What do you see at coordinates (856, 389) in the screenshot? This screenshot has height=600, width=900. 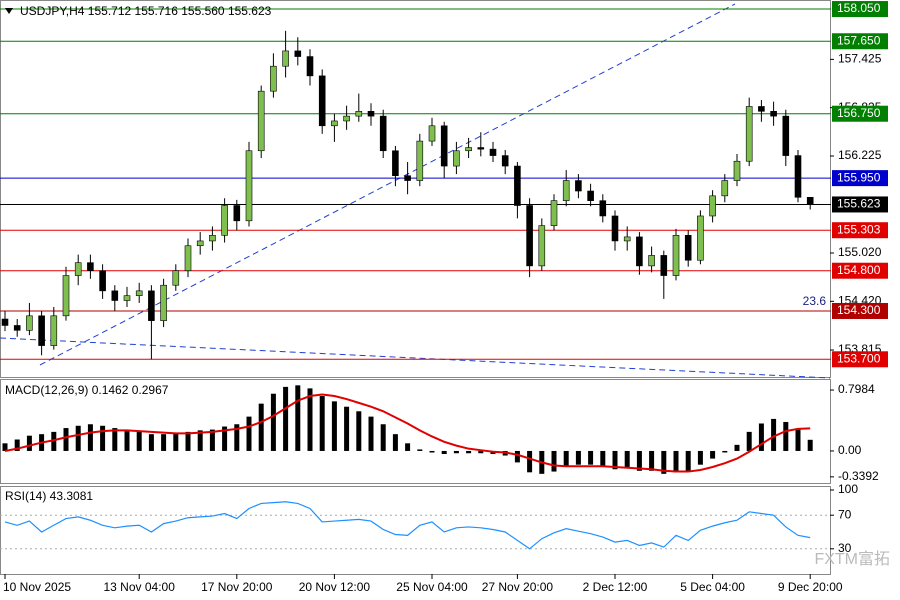 I see `y-tick-label: 0.7984` at bounding box center [856, 389].